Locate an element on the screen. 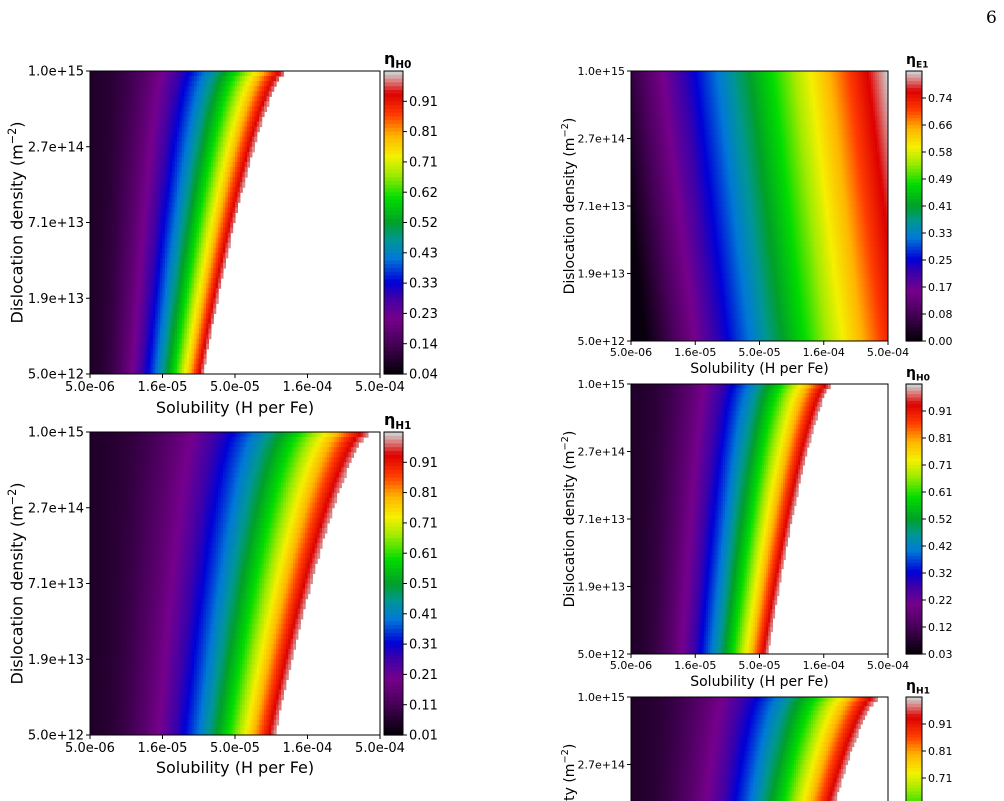 This screenshot has width=1004, height=801. colorbar-tick-label: 0.41 is located at coordinates (423, 614).